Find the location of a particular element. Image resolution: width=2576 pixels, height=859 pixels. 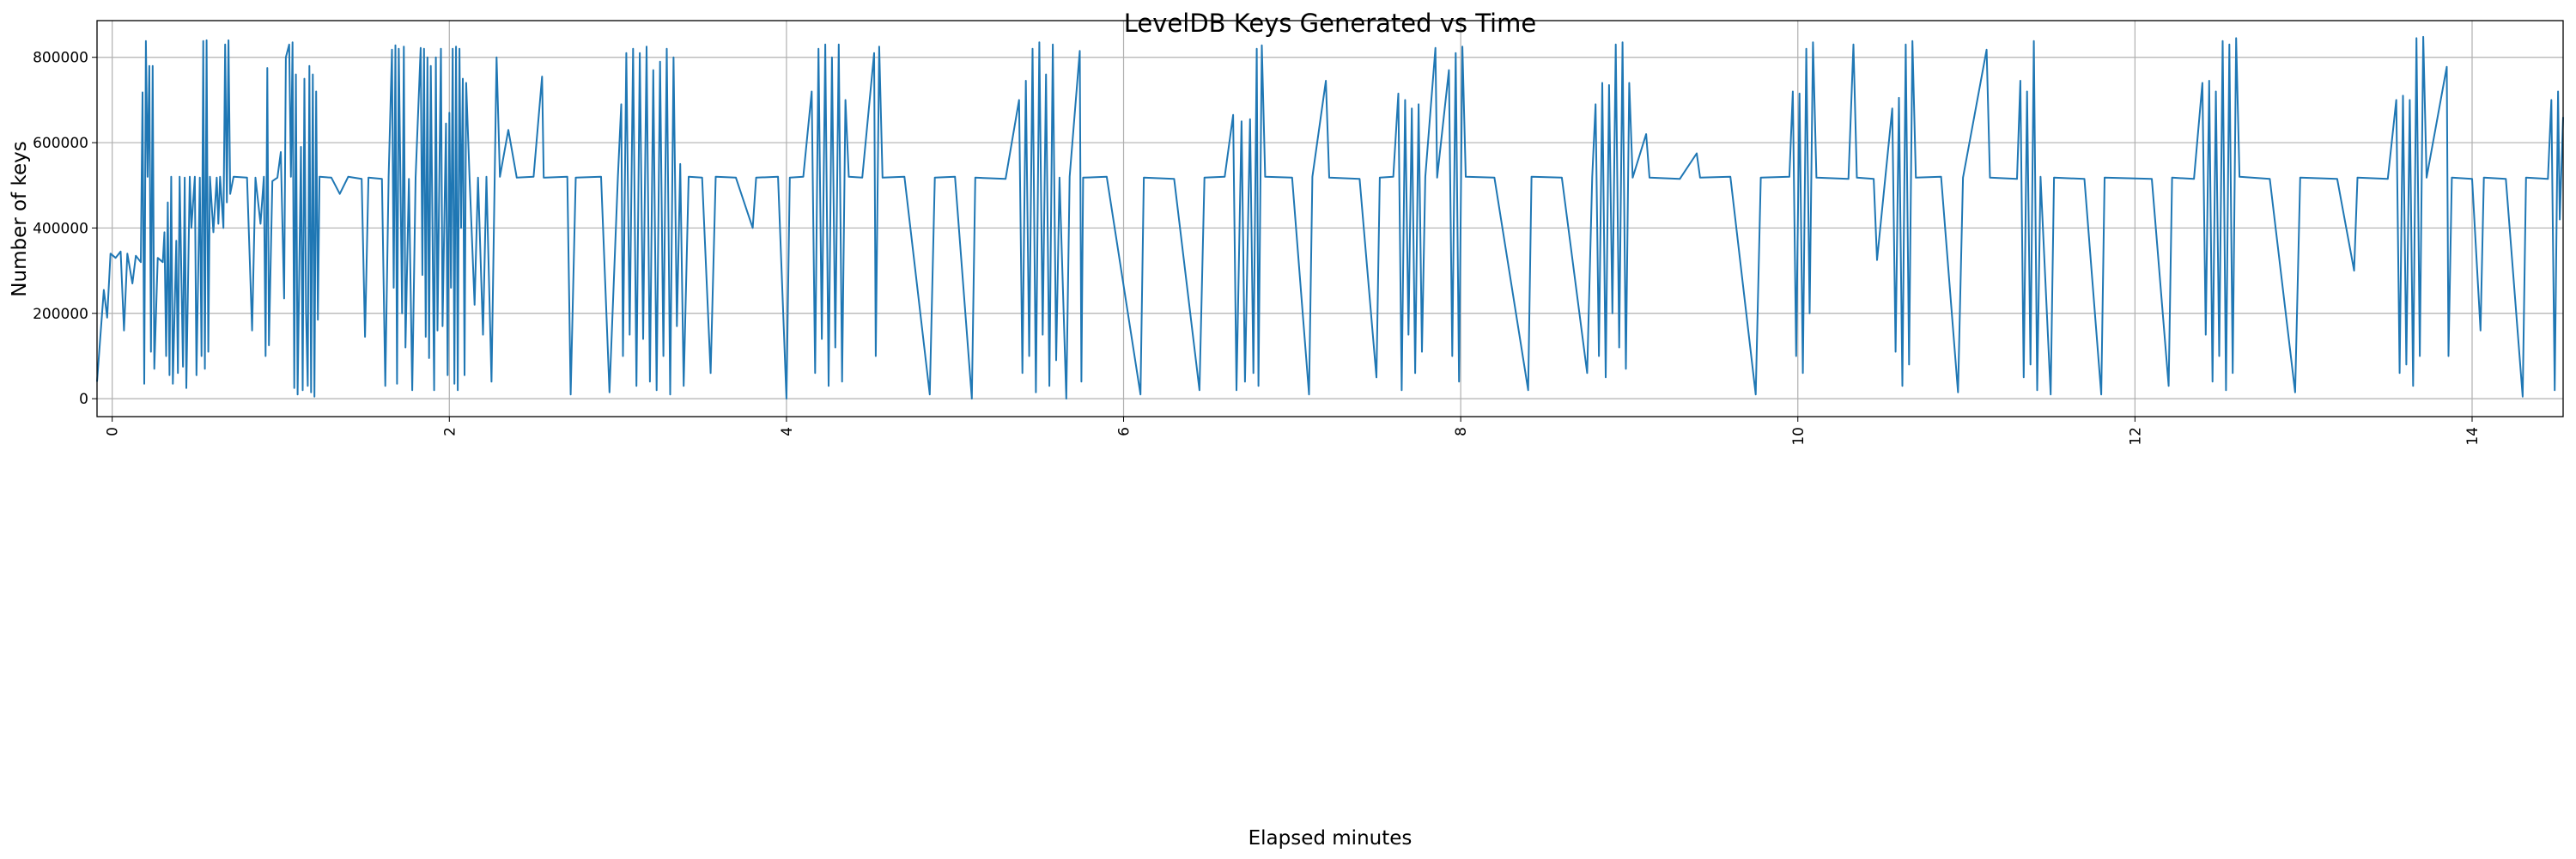

y-tick-label: 0 is located at coordinates (83, 399).